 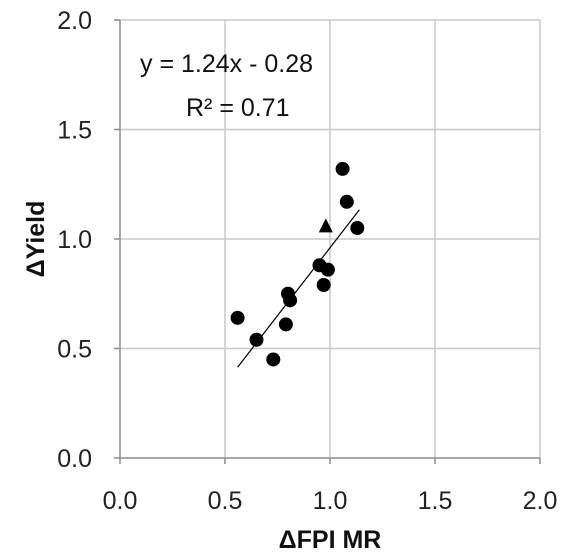 What do you see at coordinates (74, 21) in the screenshot?
I see `y-tick-label: 2.0` at bounding box center [74, 21].